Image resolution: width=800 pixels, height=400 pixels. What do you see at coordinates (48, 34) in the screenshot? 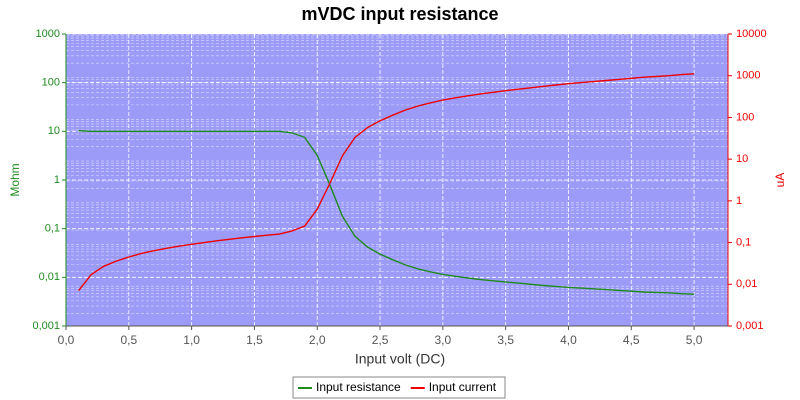
I see `y-tick-label: 1000` at bounding box center [48, 34].